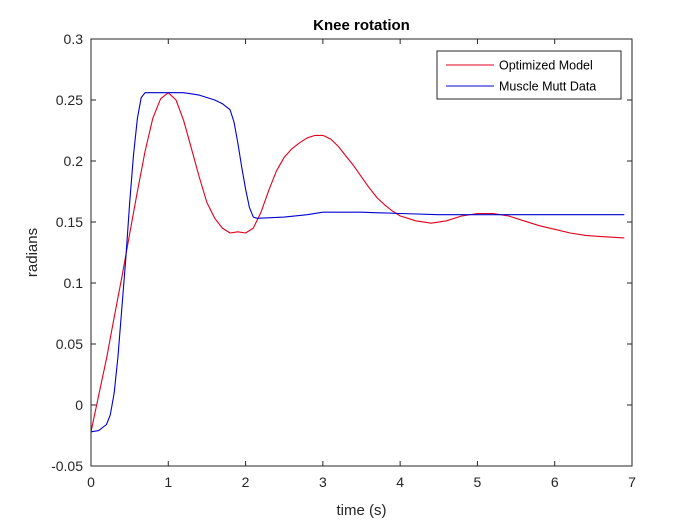  I want to click on x-axis-label: time (s), so click(362, 510).